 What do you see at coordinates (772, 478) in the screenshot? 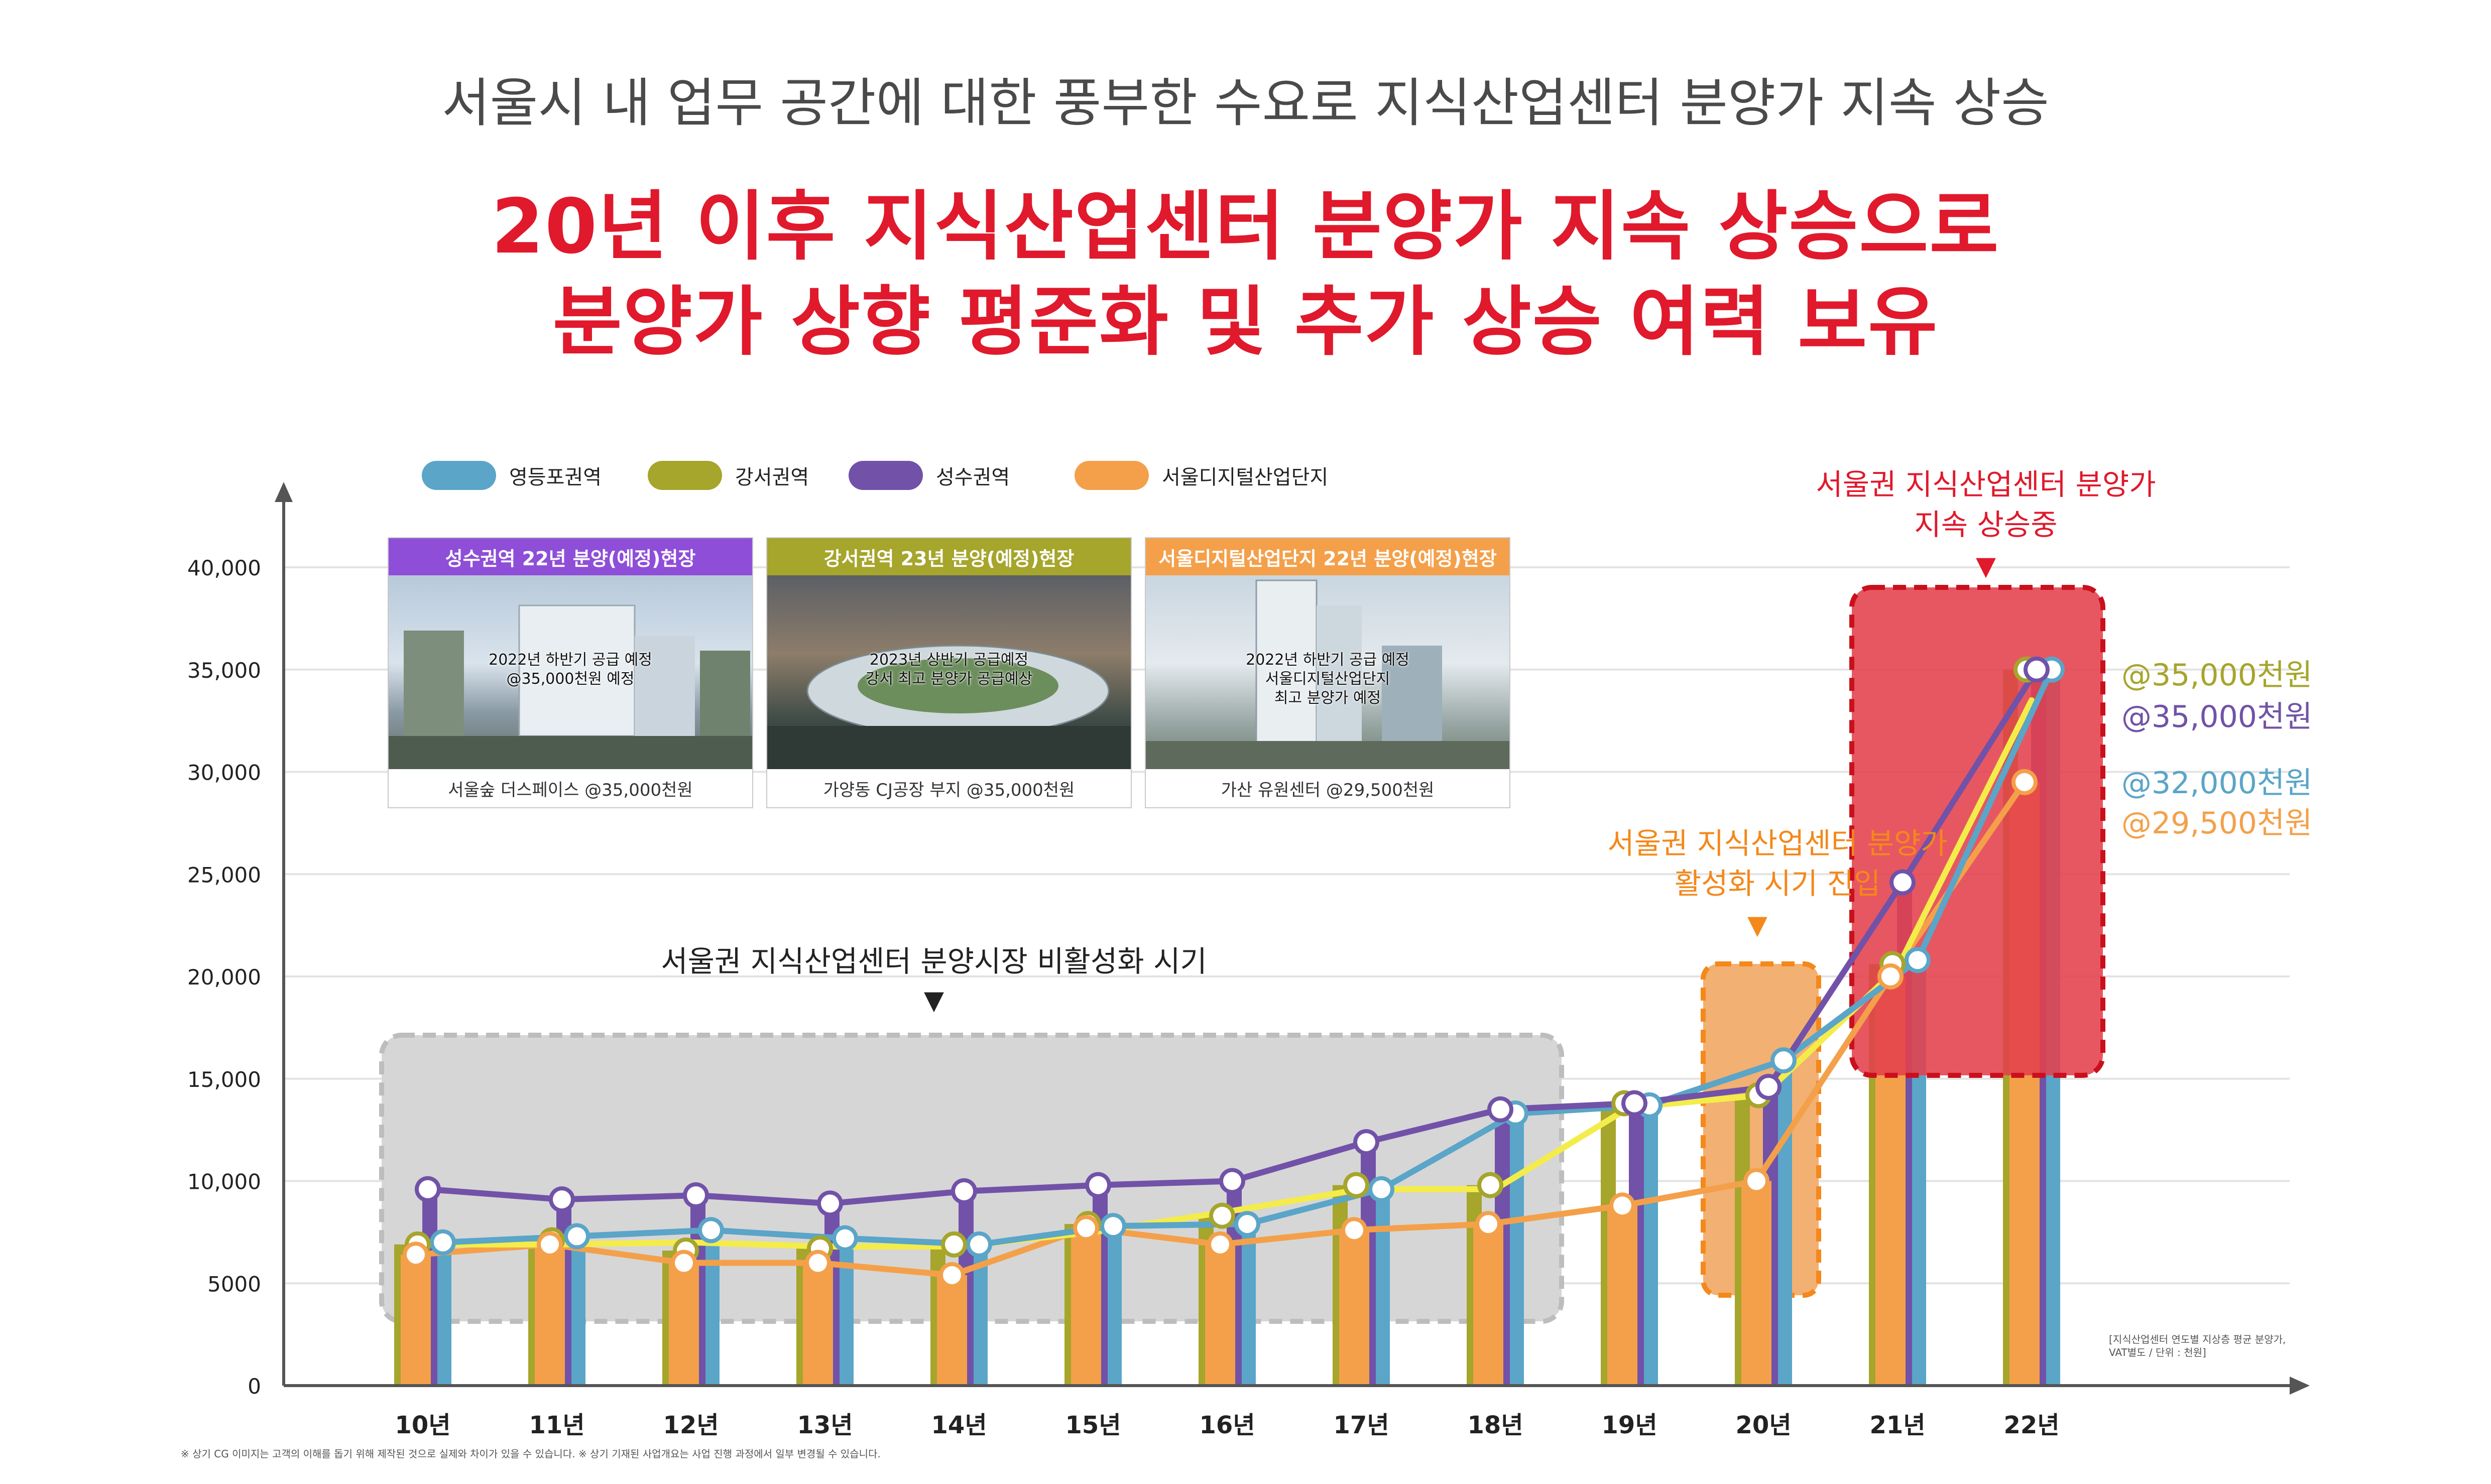
I see `legend-label-gangseo: 강서권역` at bounding box center [772, 478].